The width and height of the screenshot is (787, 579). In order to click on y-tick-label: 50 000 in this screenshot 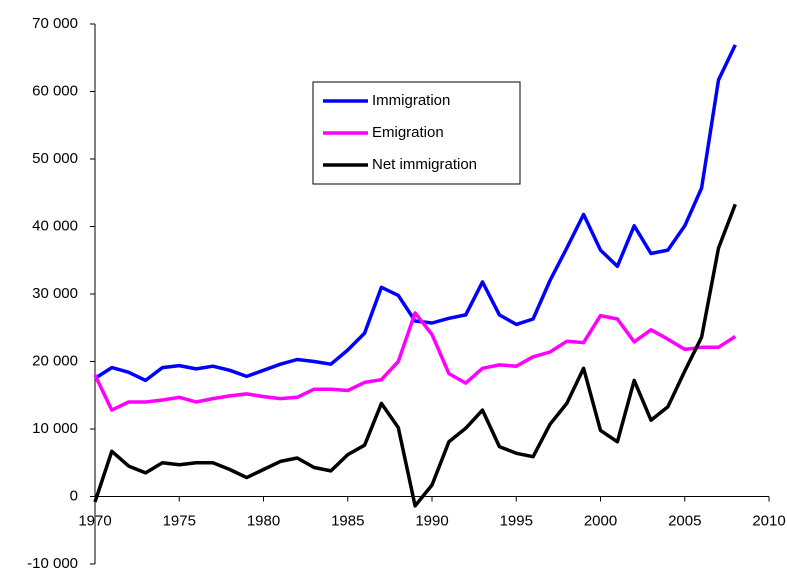, I will do `click(55, 158)`.